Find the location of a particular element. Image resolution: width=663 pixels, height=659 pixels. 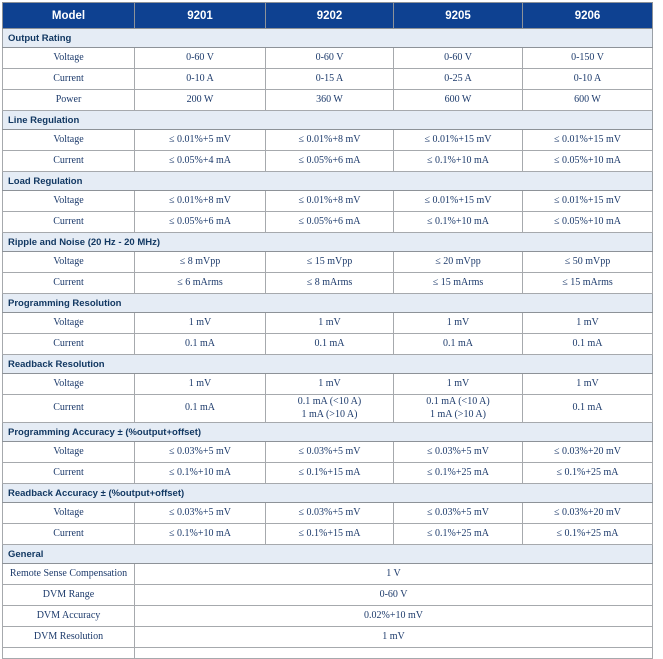

section-title: General is located at coordinates (327, 554).